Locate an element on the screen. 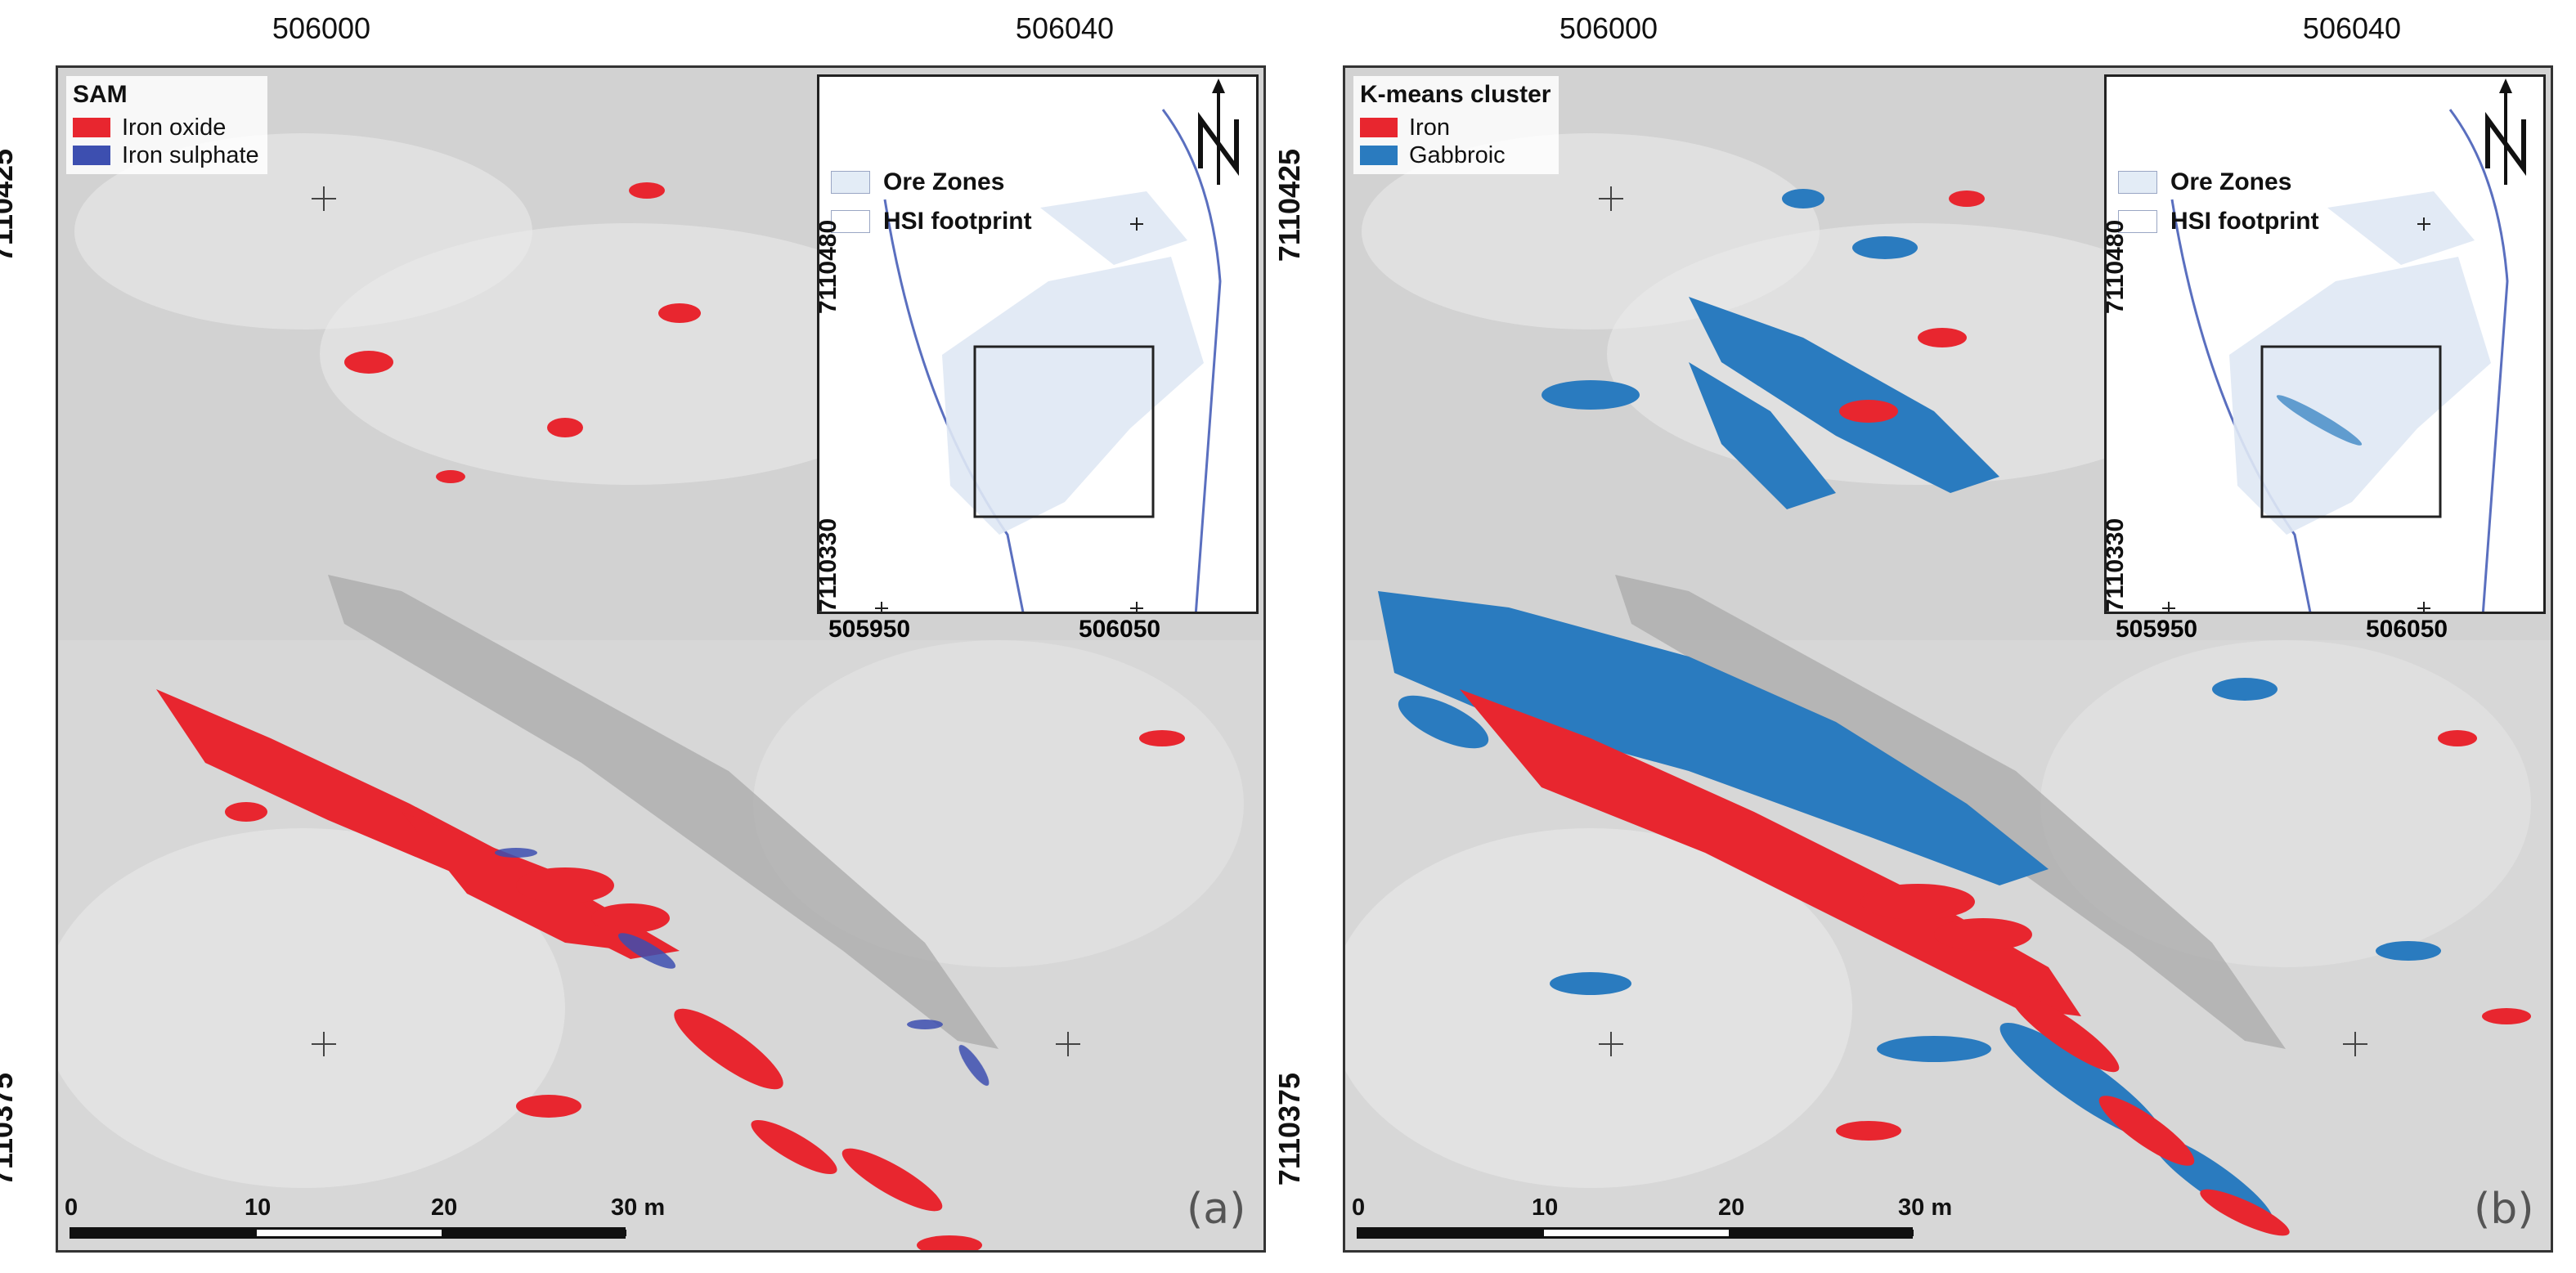  panel-label: (b) is located at coordinates (2504, 1209).